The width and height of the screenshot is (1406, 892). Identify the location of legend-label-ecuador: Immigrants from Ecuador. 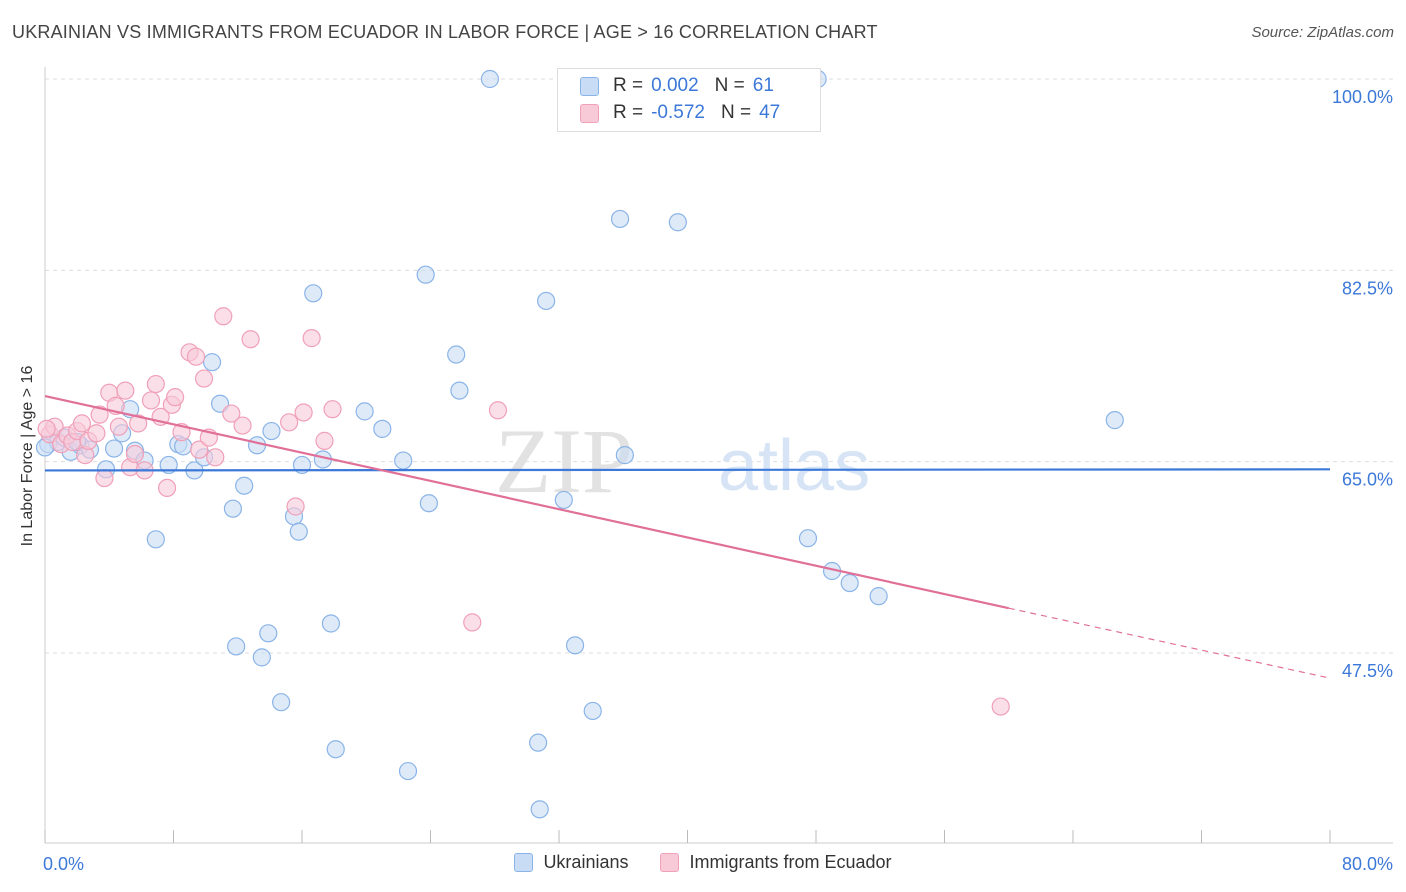
(790, 862).